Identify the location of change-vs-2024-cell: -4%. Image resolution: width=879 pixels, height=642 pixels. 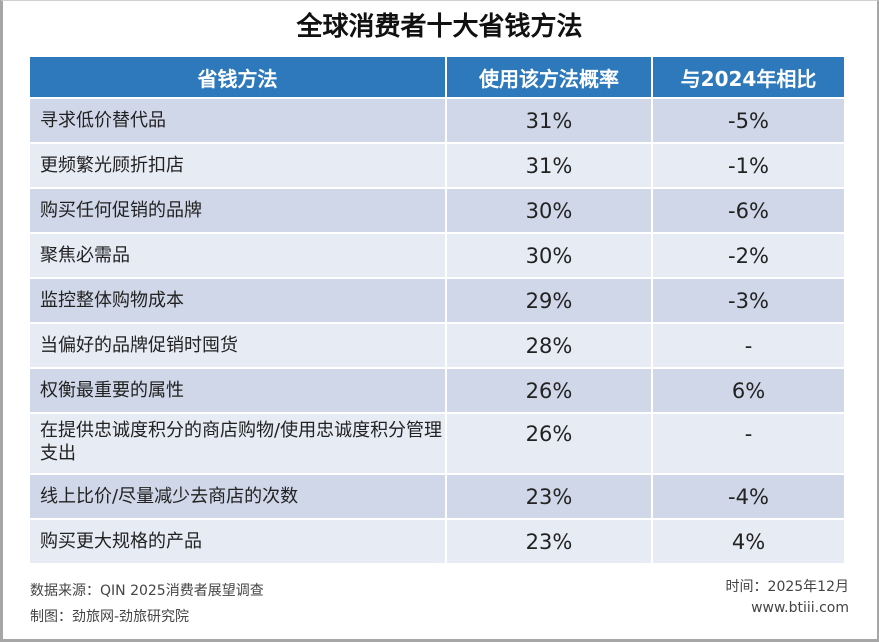
(748, 496).